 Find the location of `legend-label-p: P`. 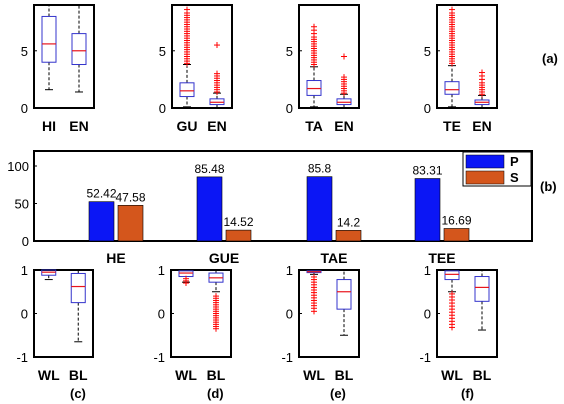

legend-label-p: P is located at coordinates (514, 161).